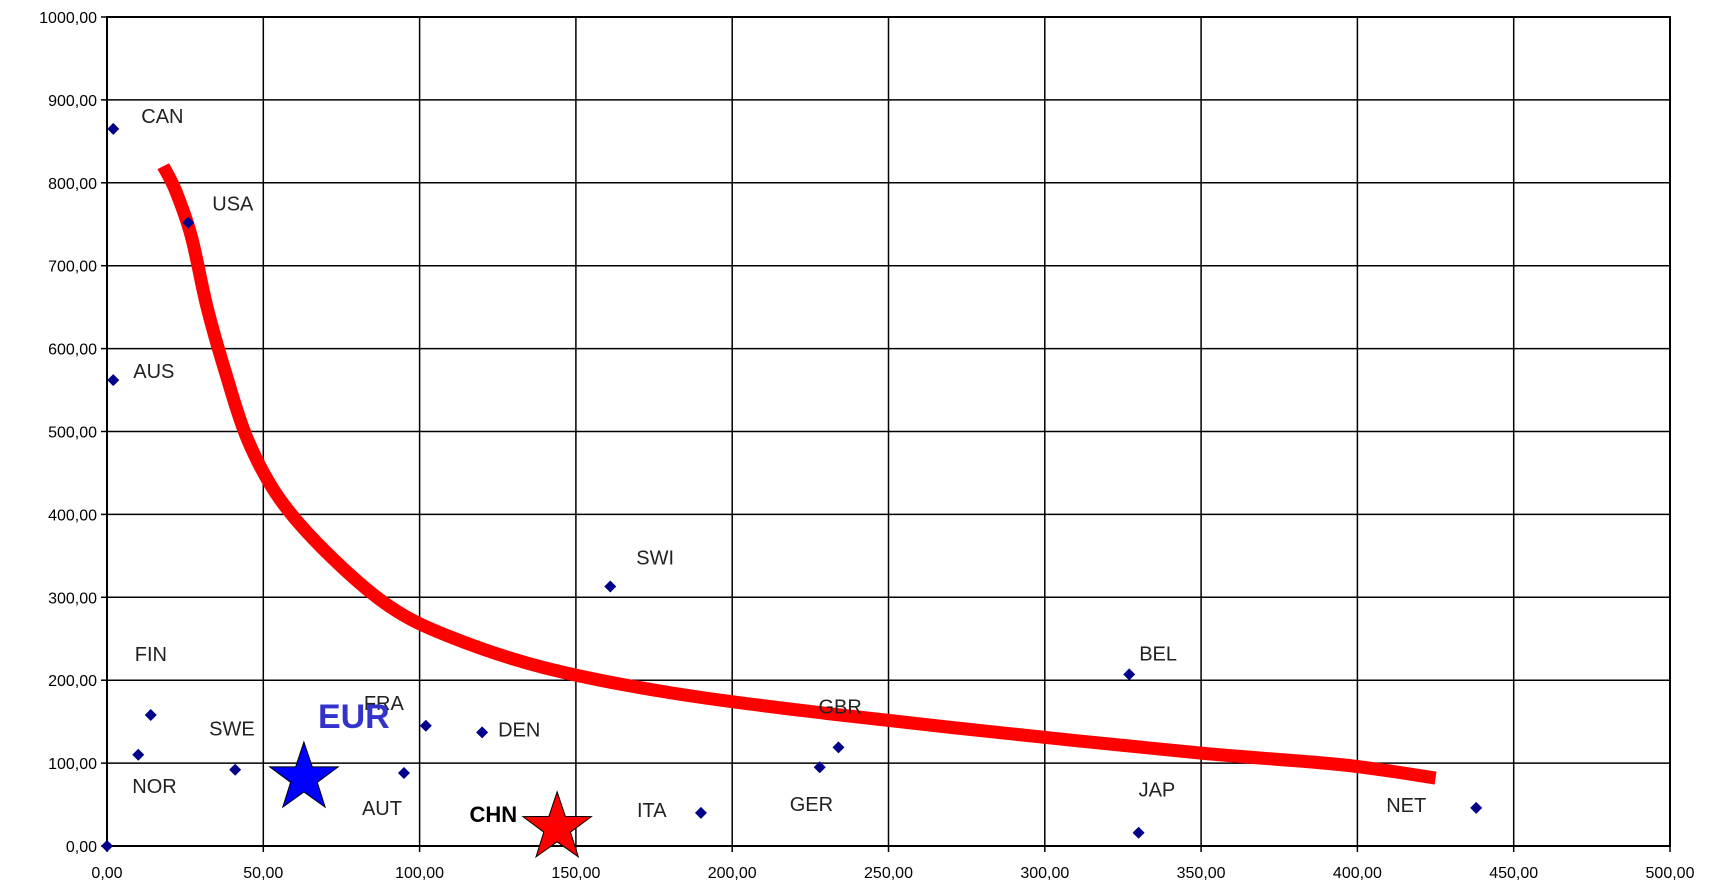  What do you see at coordinates (150, 715) in the screenshot?
I see `data-point-fin` at bounding box center [150, 715].